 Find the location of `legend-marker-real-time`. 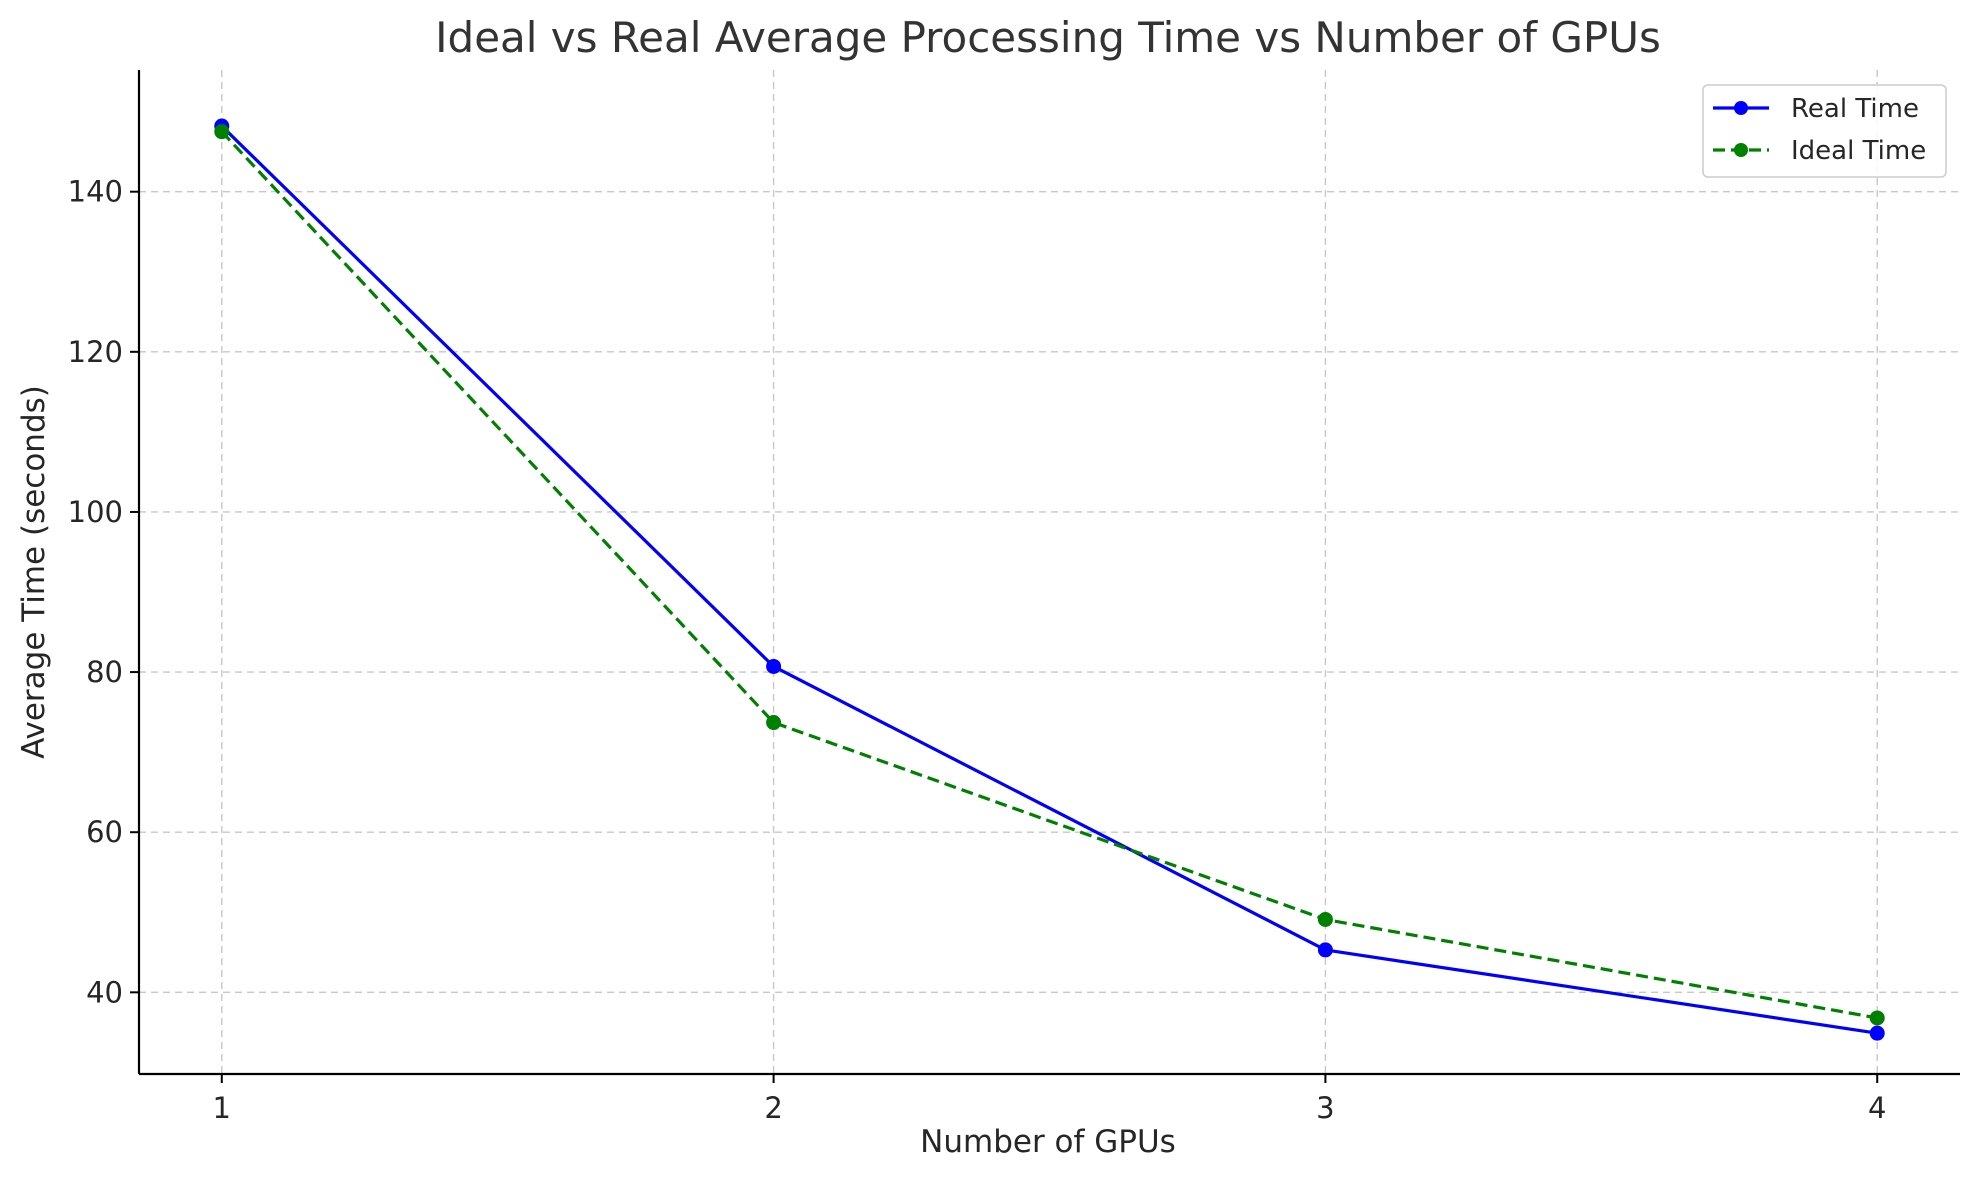

legend-marker-real-time is located at coordinates (1741, 108).